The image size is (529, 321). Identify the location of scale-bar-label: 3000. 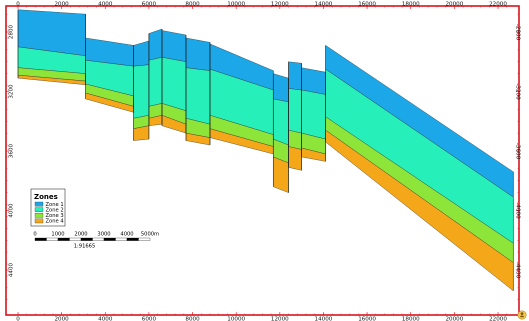
(103, 235).